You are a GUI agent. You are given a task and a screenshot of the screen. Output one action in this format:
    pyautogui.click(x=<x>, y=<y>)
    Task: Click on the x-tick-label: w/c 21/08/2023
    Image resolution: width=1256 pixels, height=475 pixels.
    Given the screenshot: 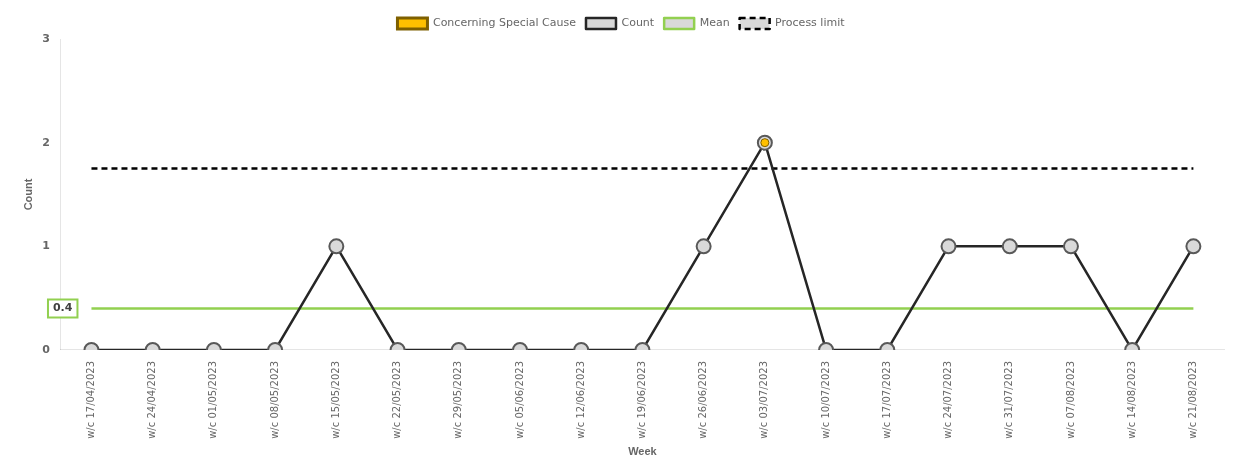 What is the action you would take?
    pyautogui.click(x=1192, y=399)
    